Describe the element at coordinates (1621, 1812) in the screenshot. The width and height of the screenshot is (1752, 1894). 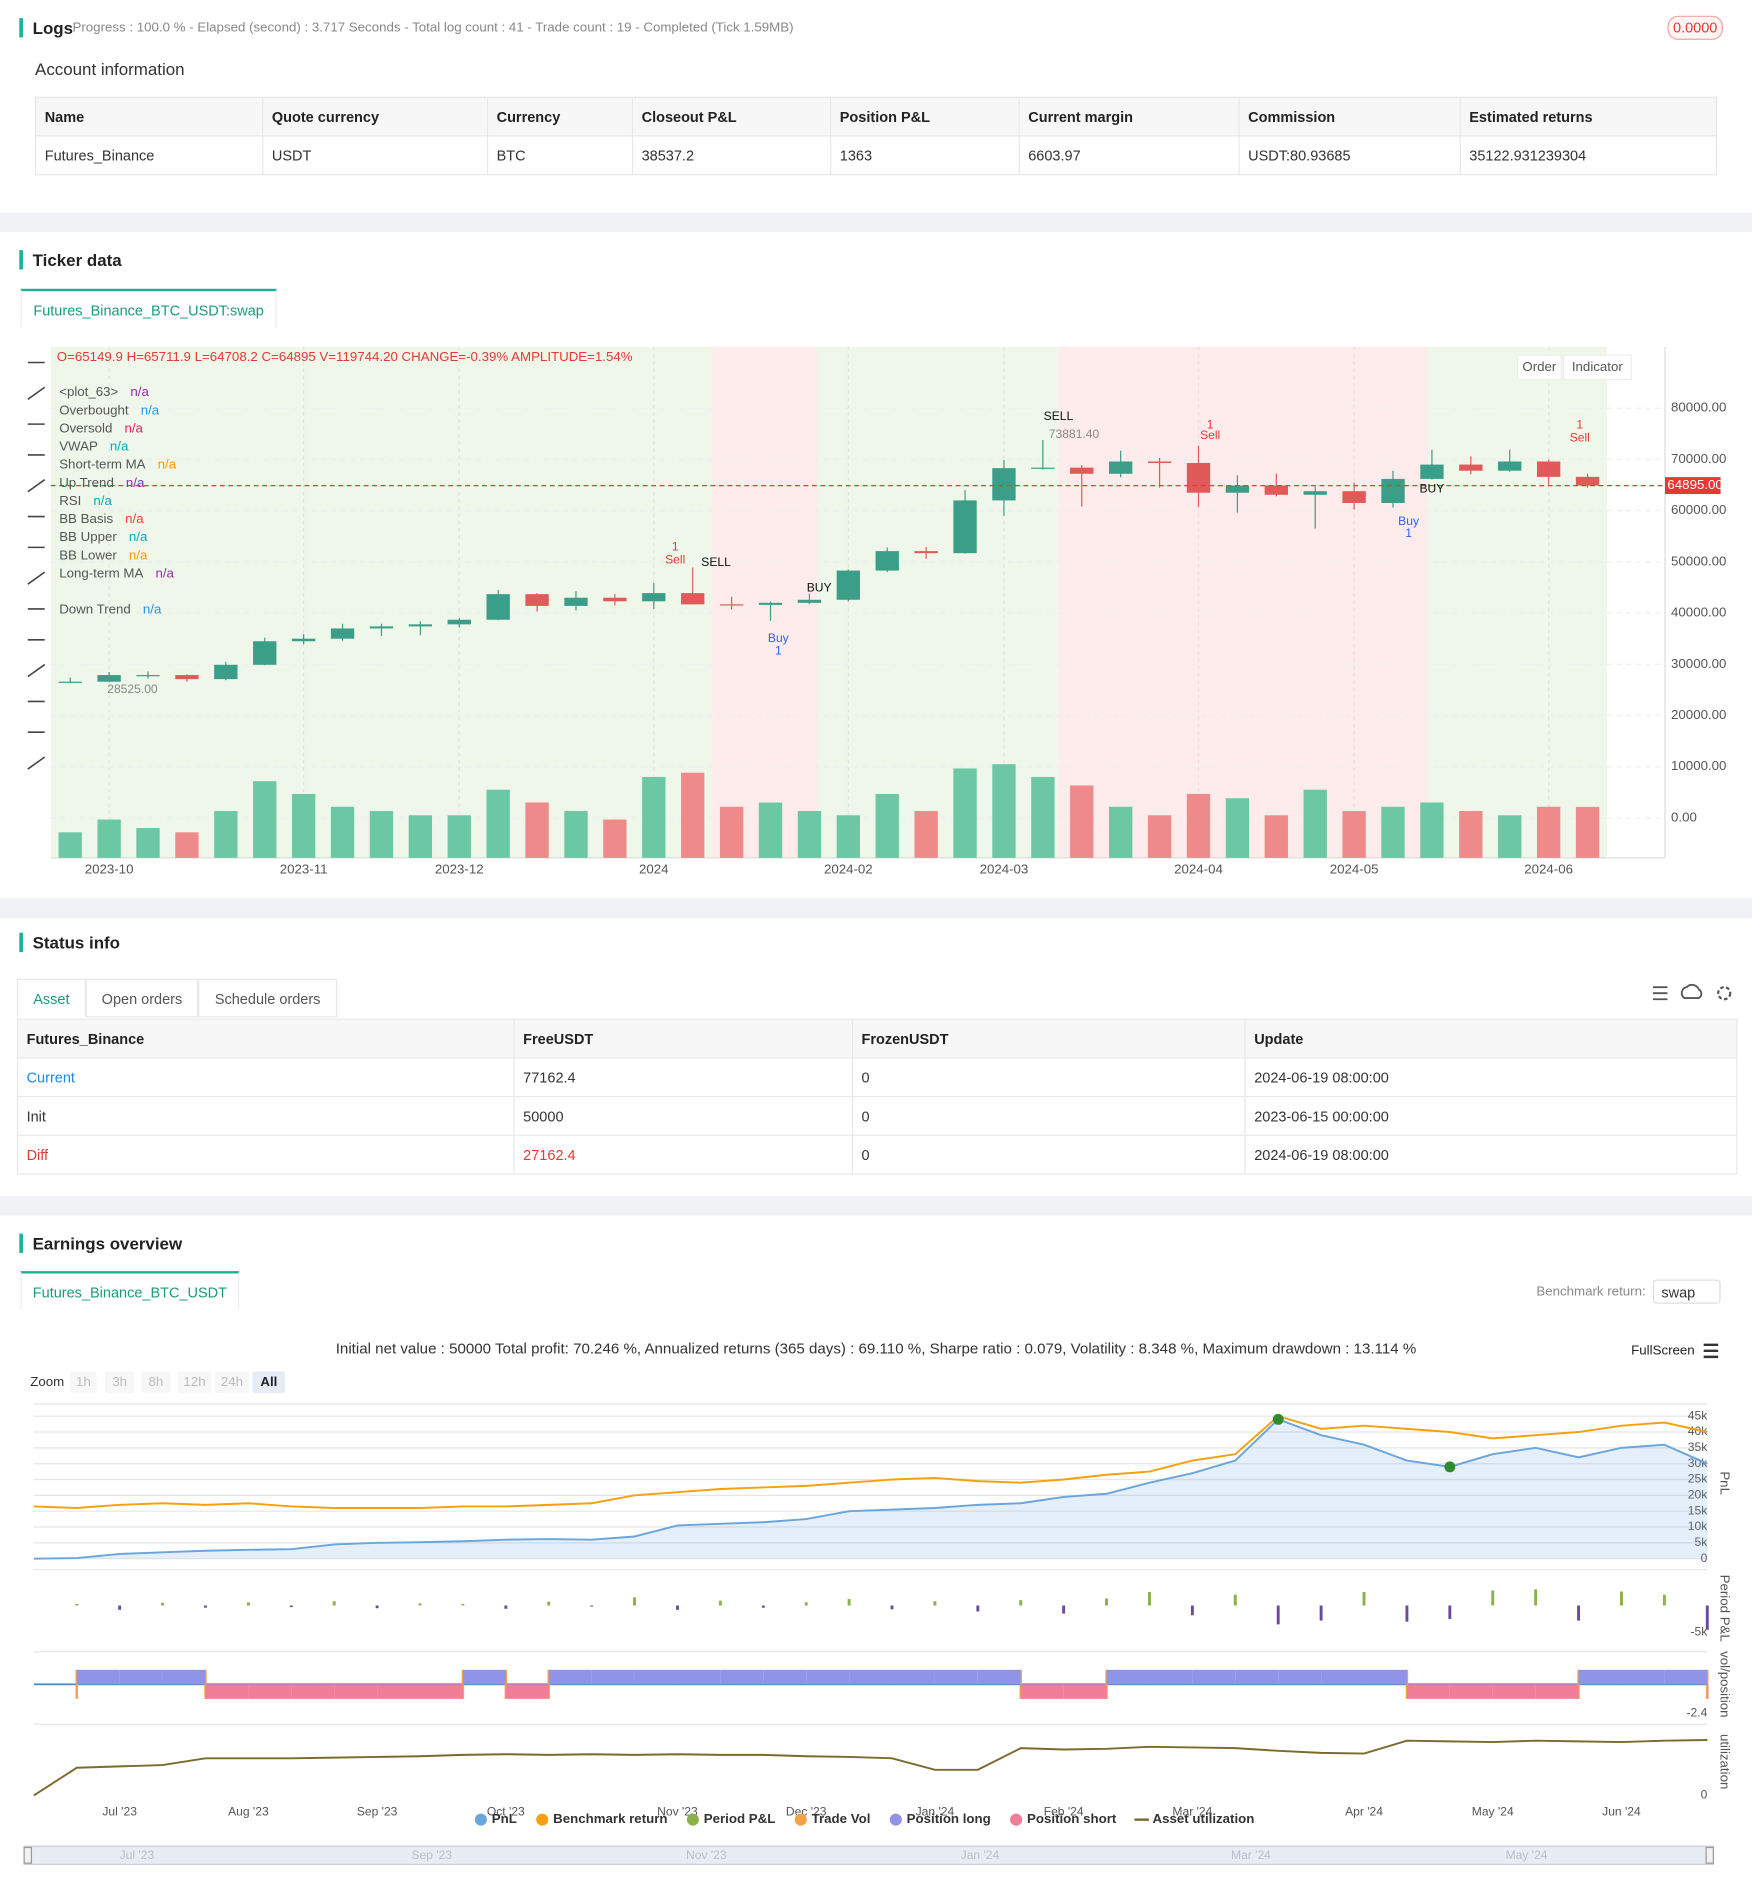
I see `x-tick-label: Jun '24` at that location.